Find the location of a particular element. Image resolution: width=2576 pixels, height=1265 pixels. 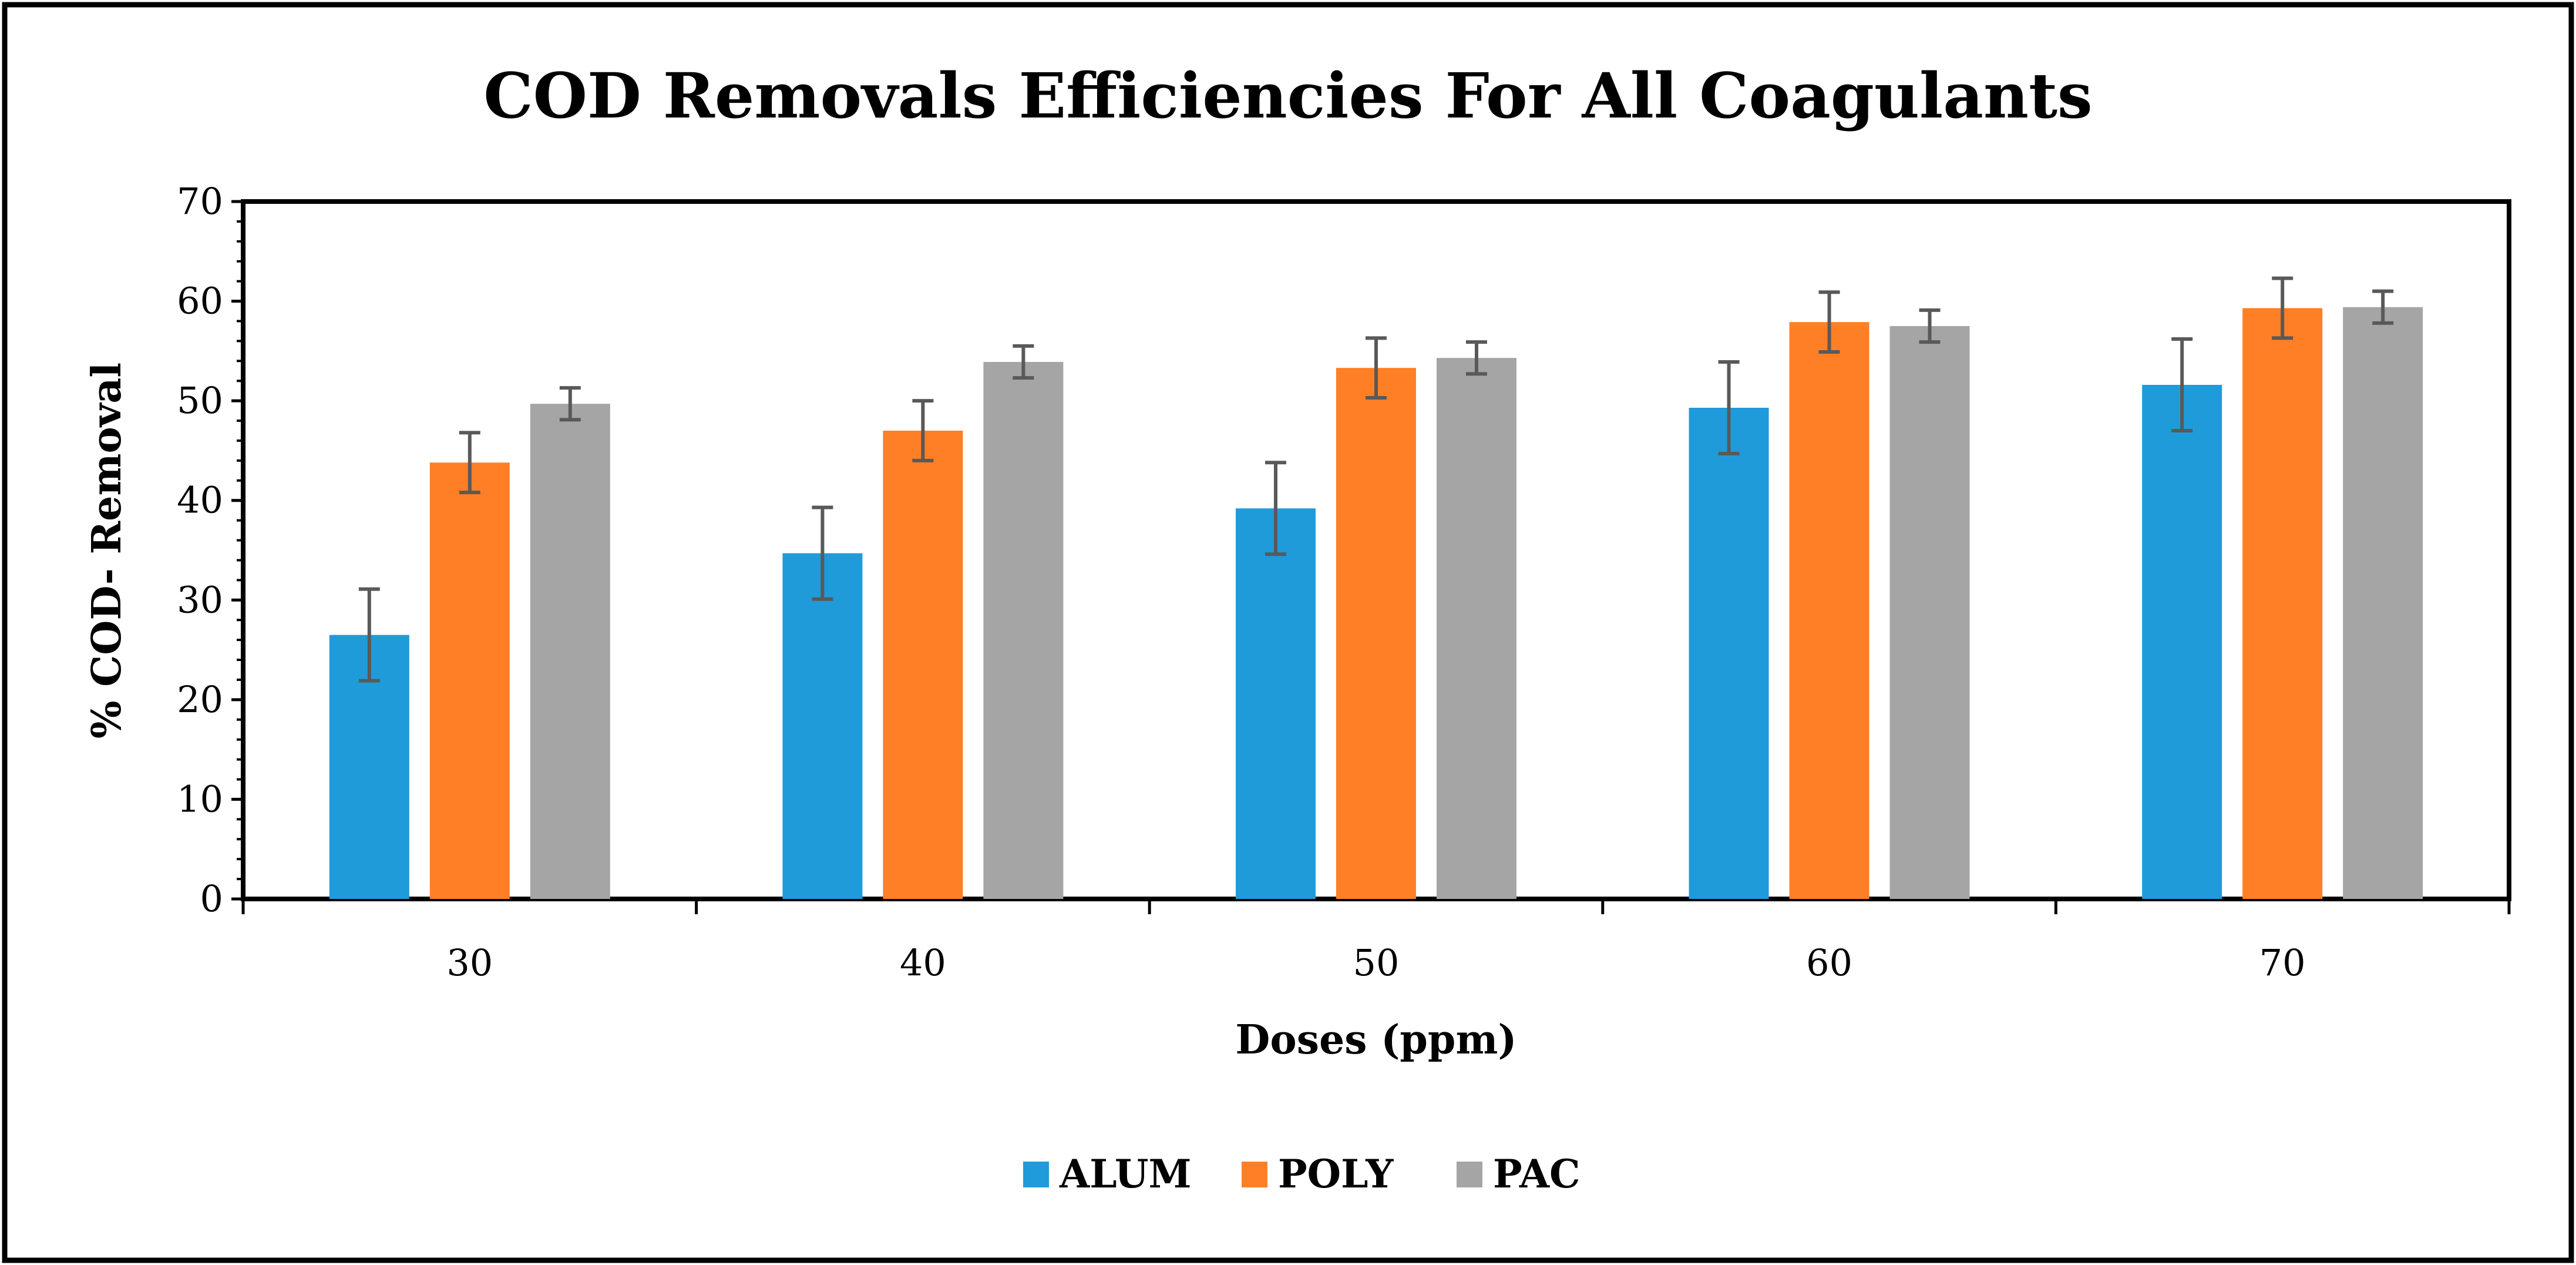

legend-item-poly: POLY is located at coordinates (1318, 1174).